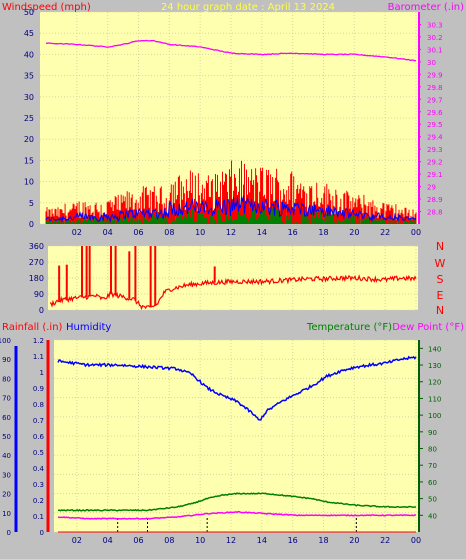  What do you see at coordinates (29, 33) in the screenshot?
I see `windspeed-y-tick-label: 45` at bounding box center [29, 33].